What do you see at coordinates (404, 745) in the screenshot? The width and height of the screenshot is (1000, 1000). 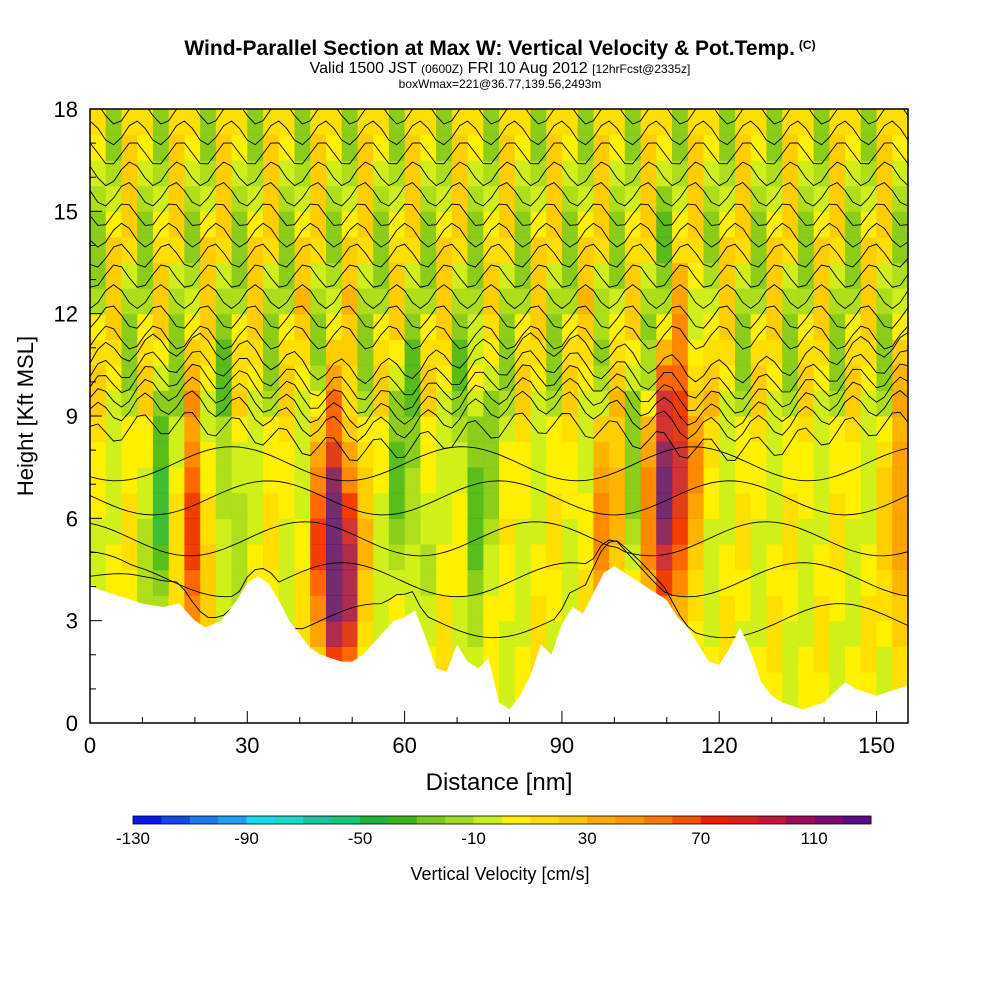 I see `x-tick-label: 60` at bounding box center [404, 745].